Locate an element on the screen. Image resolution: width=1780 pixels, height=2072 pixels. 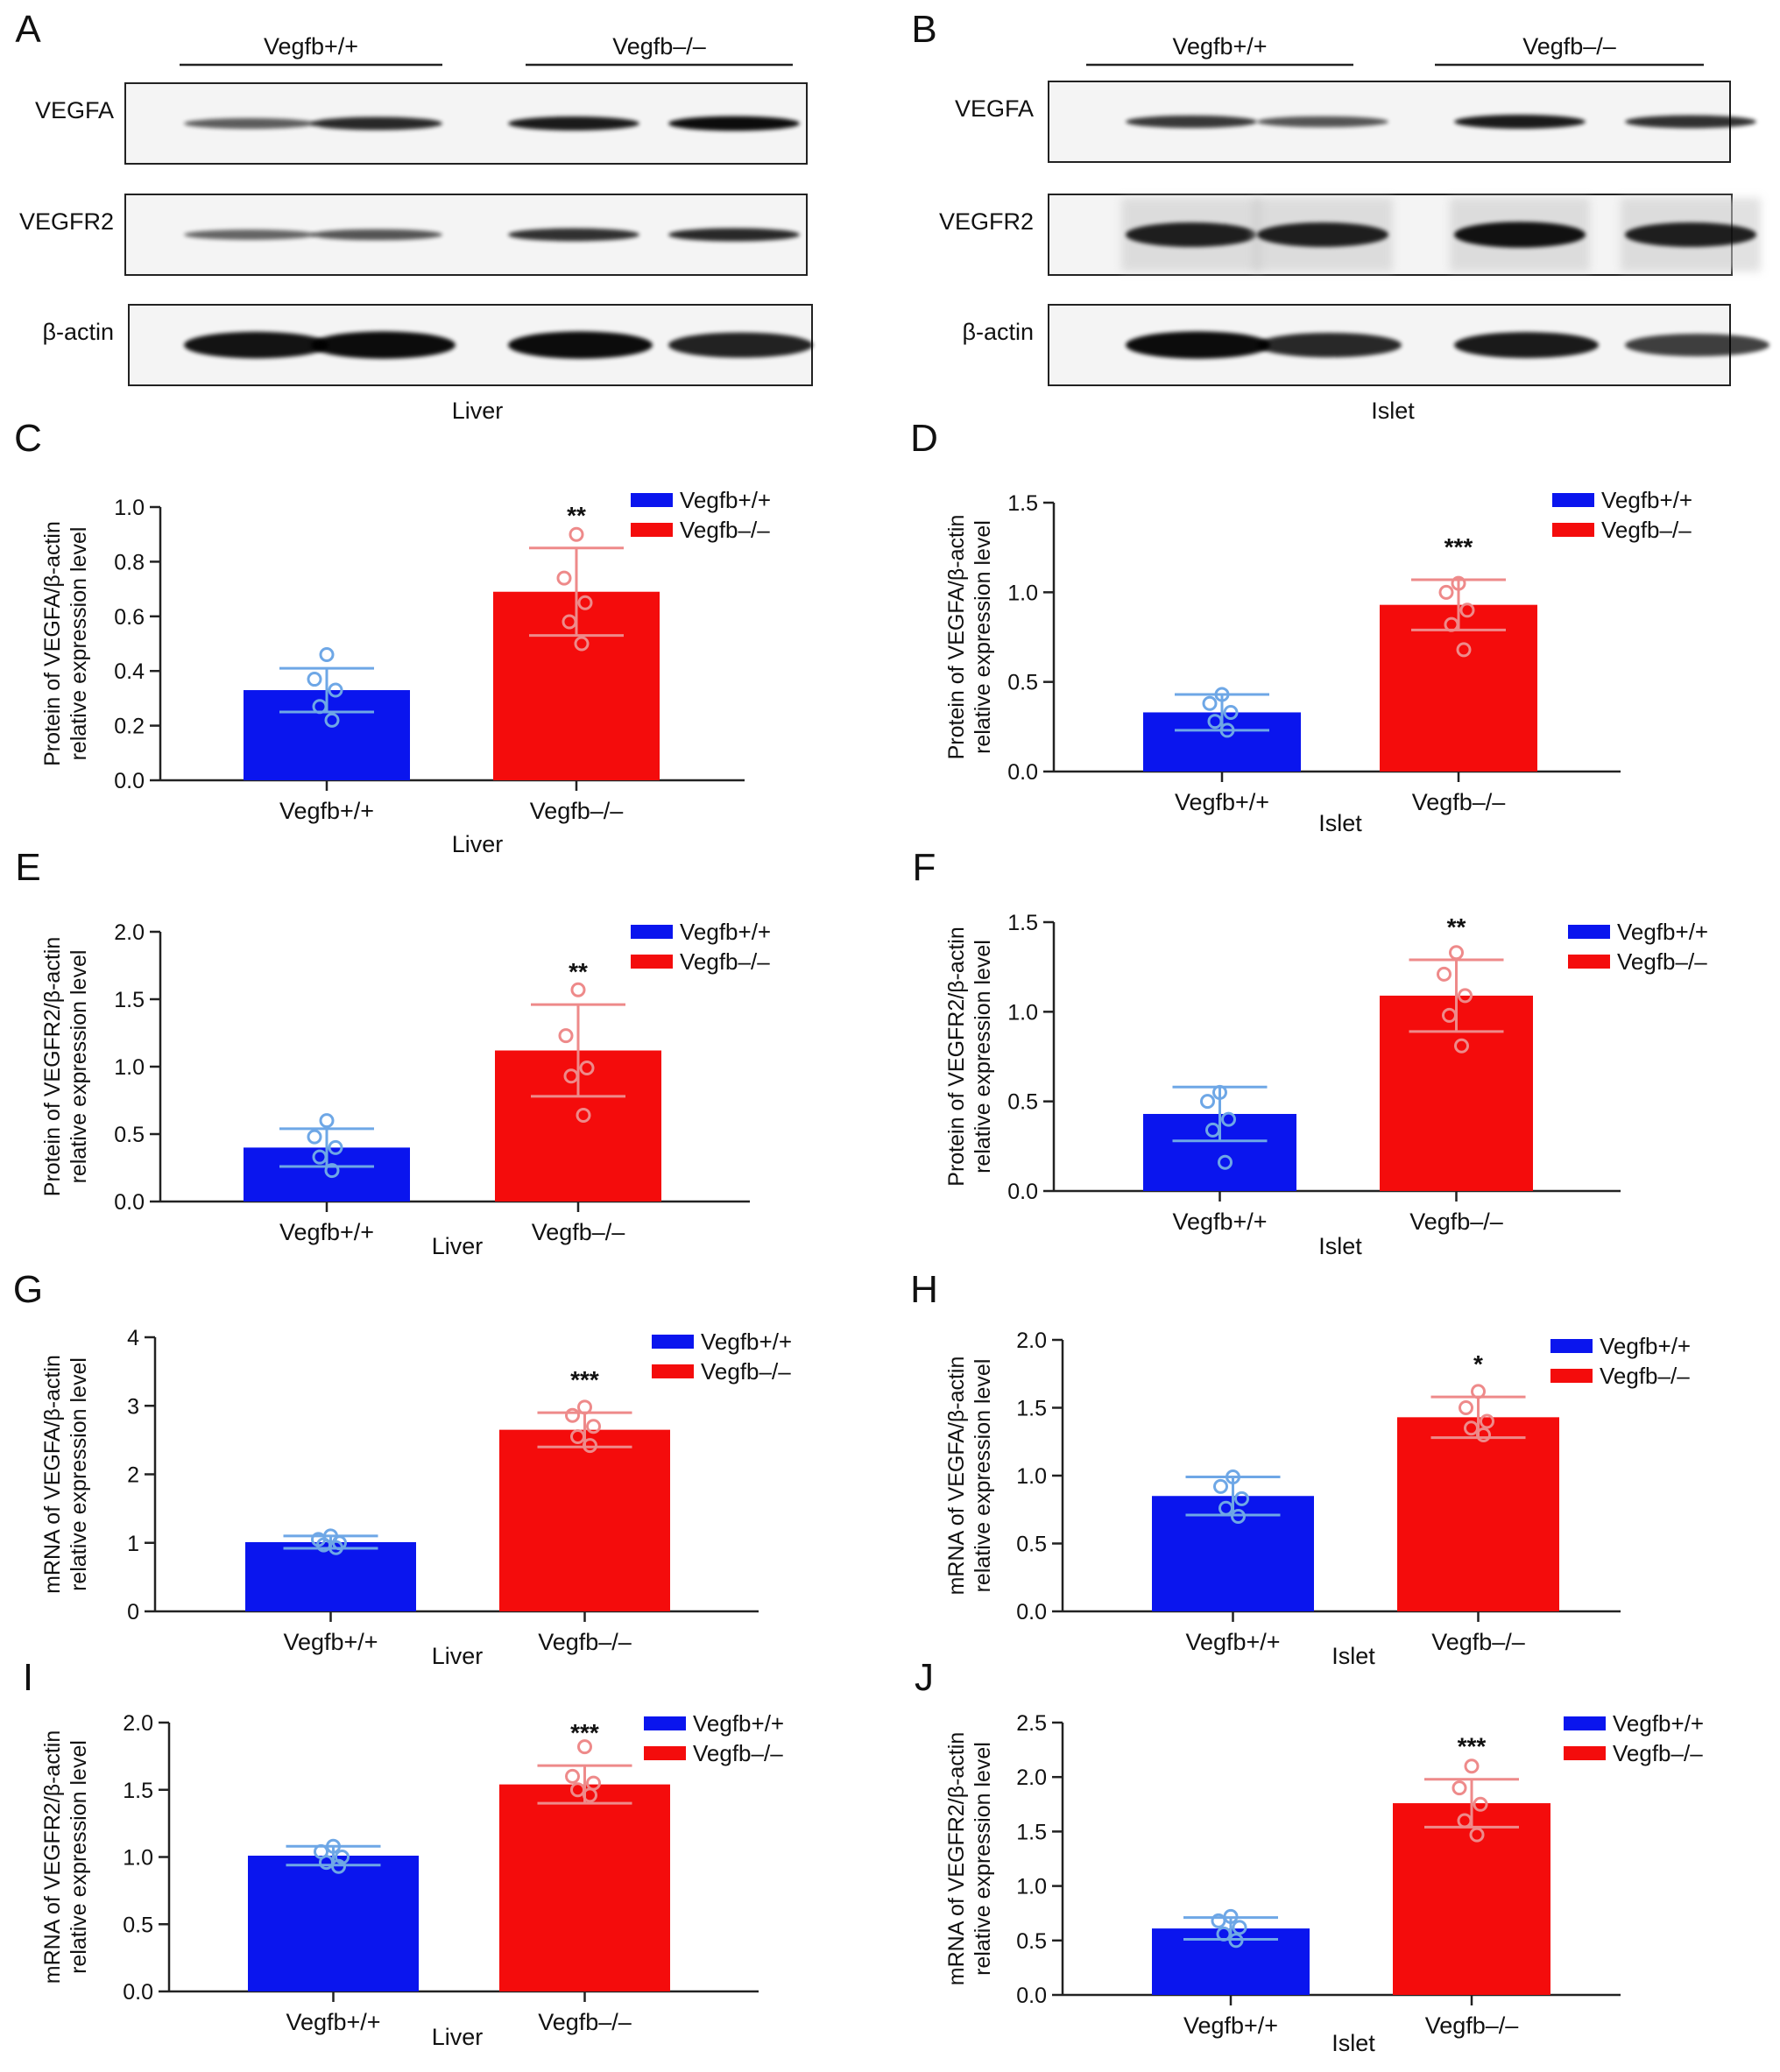
blot-panel-a: A Vegfb+/+ Vegfb–/– VEGFA VEGFR2 β-actin Liver is located at coordinates (414, 216).